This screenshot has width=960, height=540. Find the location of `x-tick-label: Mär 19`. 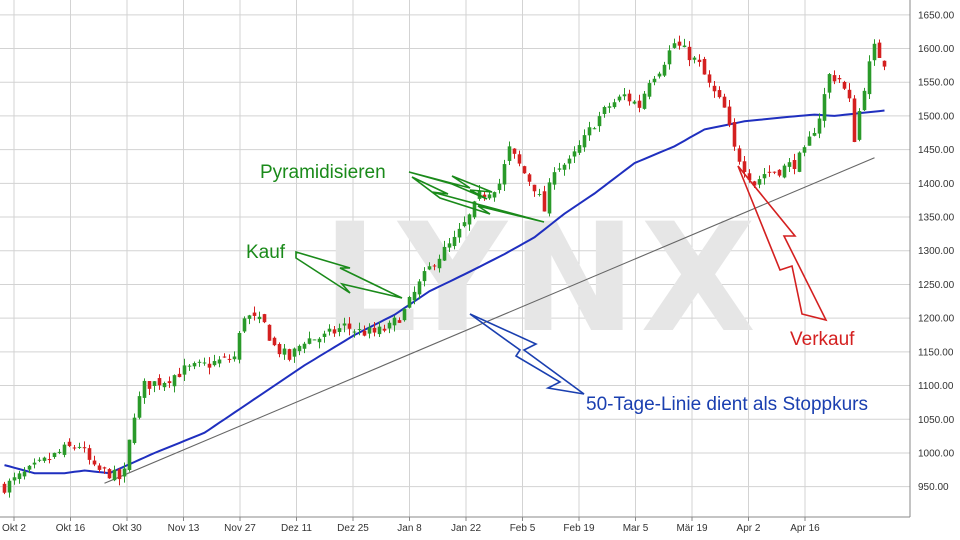

x-tick-label: Mär 19 is located at coordinates (692, 528).